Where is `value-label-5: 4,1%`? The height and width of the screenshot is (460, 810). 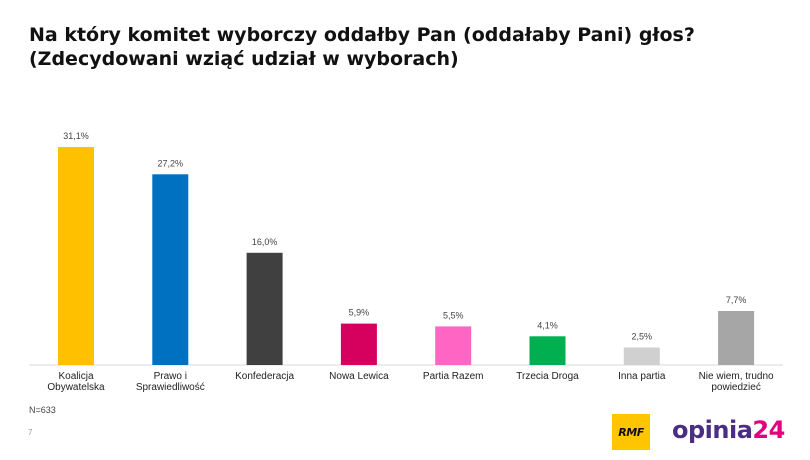
value-label-5: 4,1% is located at coordinates (547, 325).